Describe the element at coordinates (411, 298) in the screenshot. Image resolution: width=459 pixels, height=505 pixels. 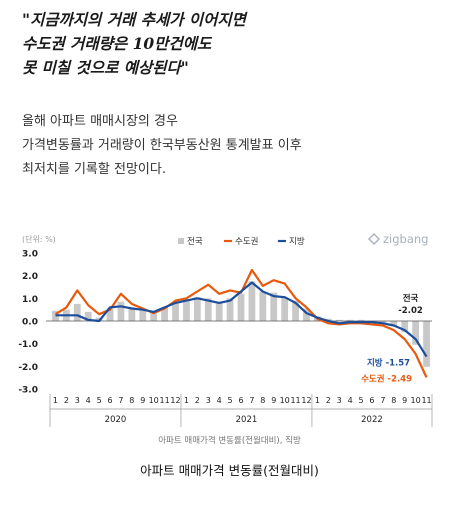
I see `annotation-label: 전국` at that location.